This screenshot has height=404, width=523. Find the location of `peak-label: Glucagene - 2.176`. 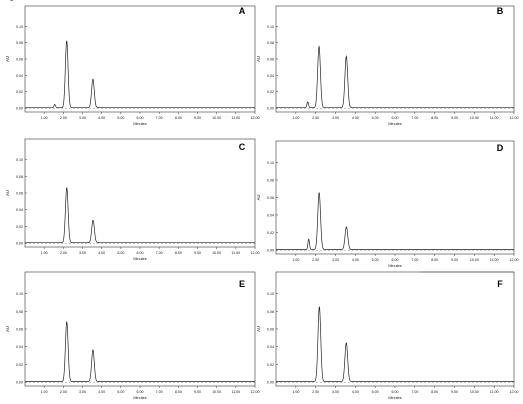

peak-label: Glucagene - 2.176 is located at coordinates (17, 0).